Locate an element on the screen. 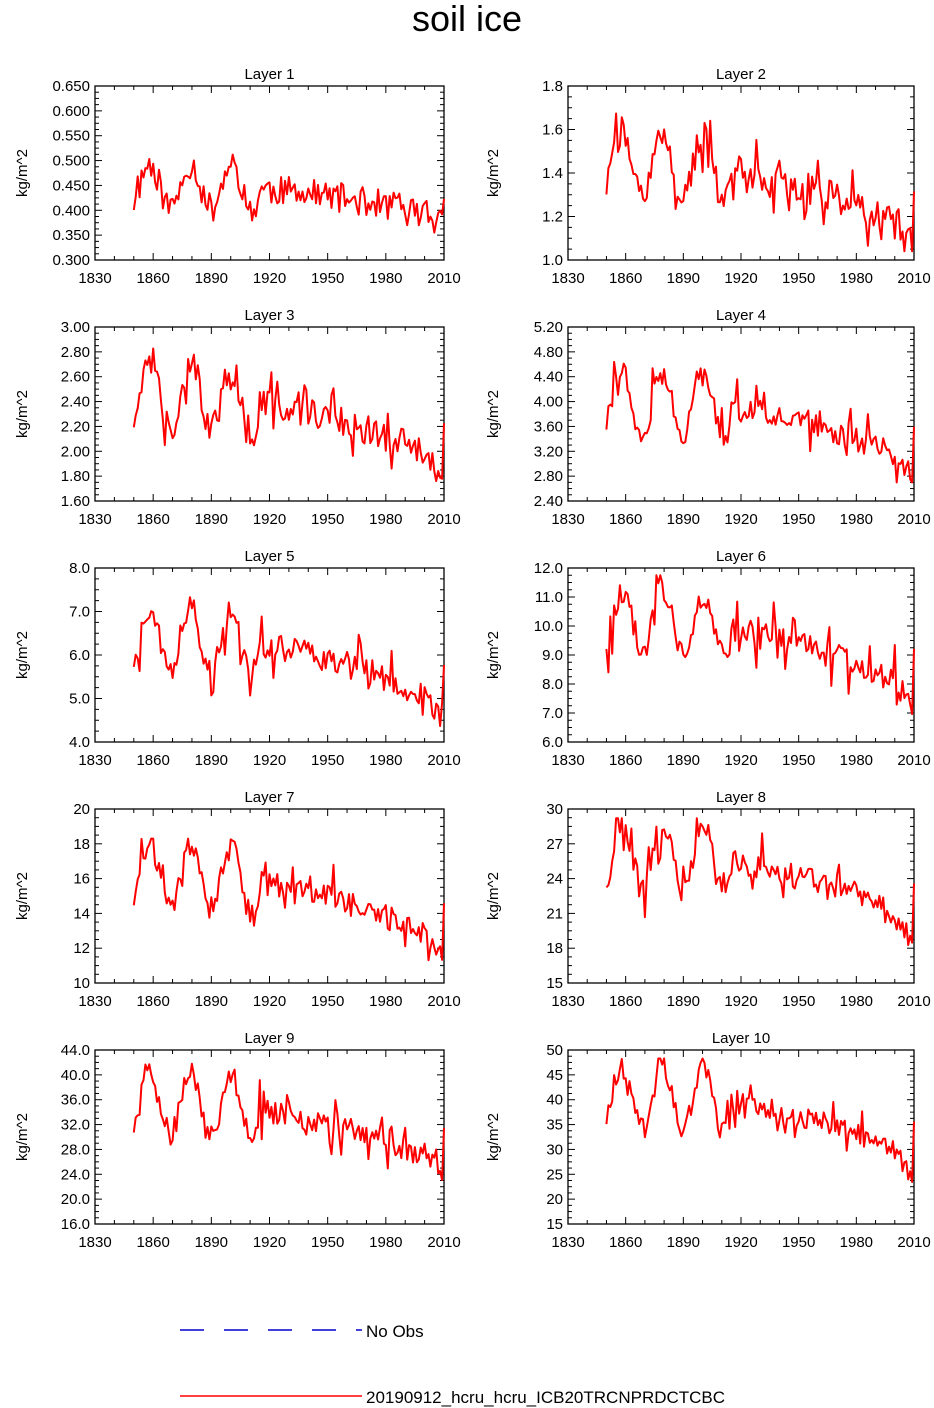 The height and width of the screenshot is (1408, 934). y-tick-label: 1.2 is located at coordinates (552, 217).